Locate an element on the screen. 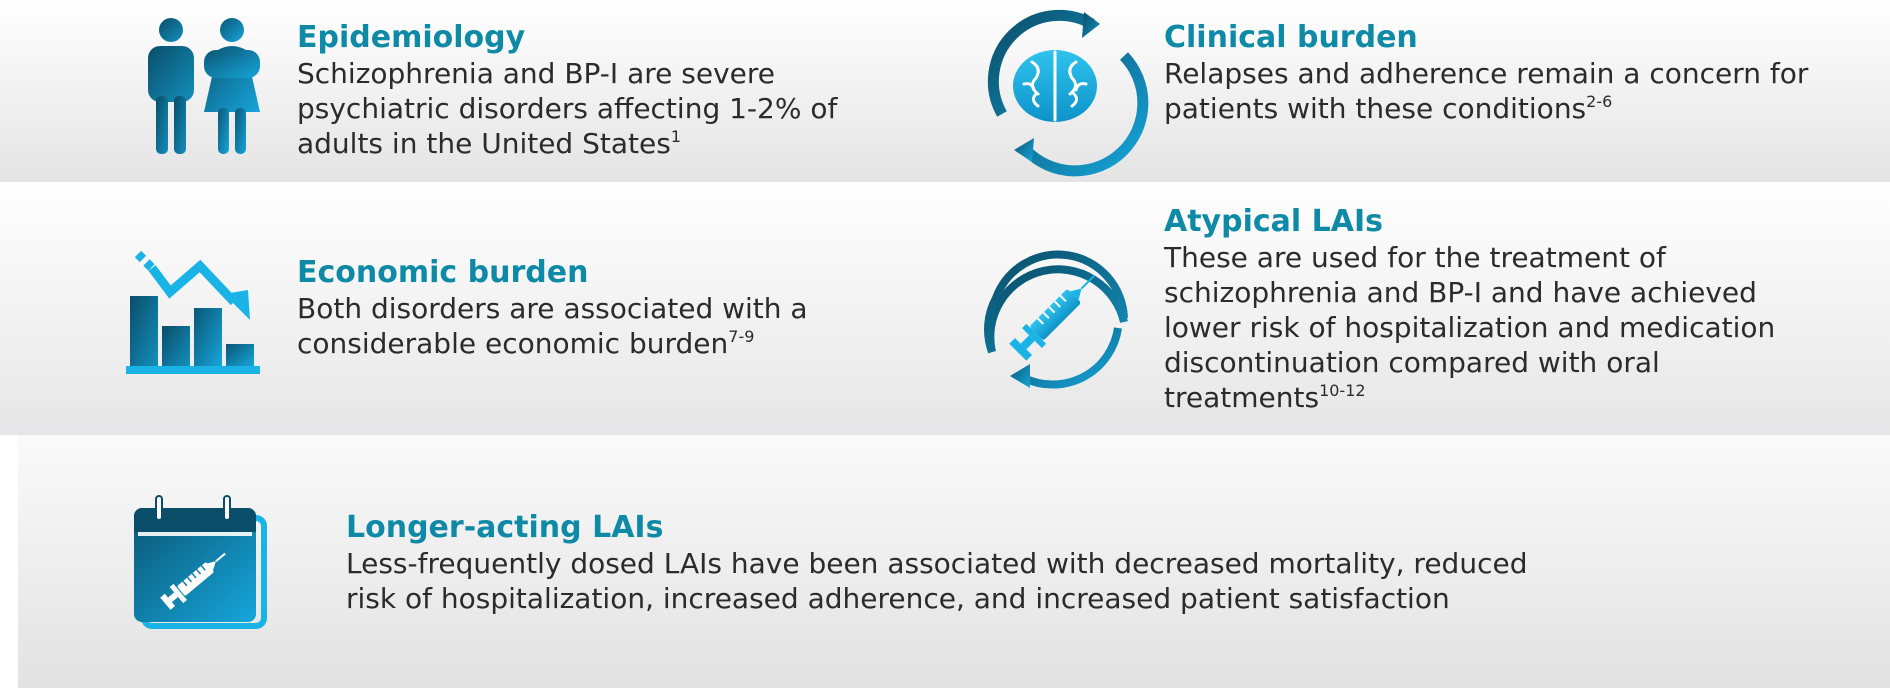 The width and height of the screenshot is (1890, 688). card-text-line: patients with these conditions2-6 is located at coordinates (1388, 108).